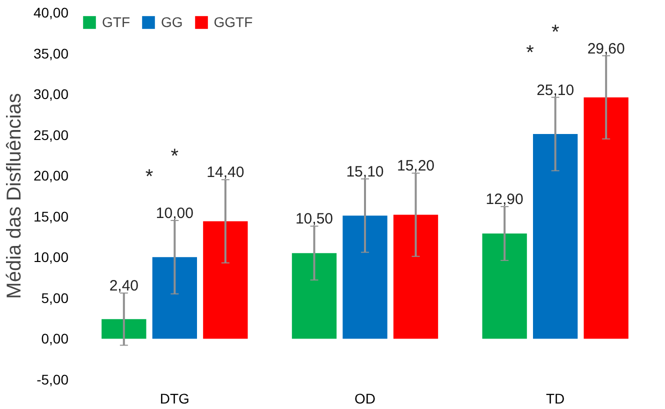 This screenshot has height=409, width=665. What do you see at coordinates (116, 22) in the screenshot?
I see `legend-label: GTF` at bounding box center [116, 22].